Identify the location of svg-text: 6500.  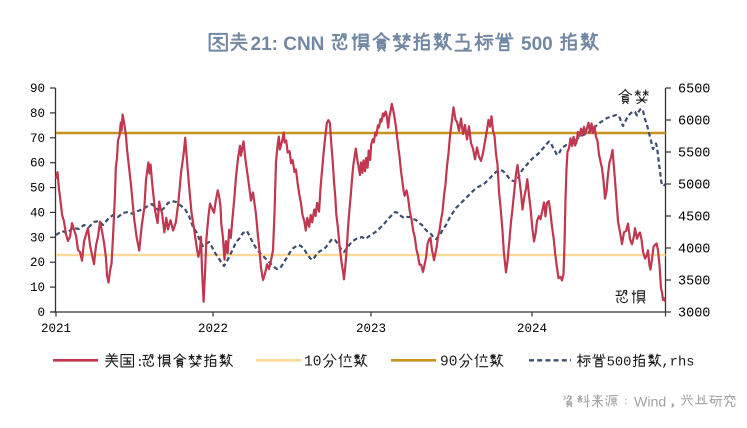
(694, 90).